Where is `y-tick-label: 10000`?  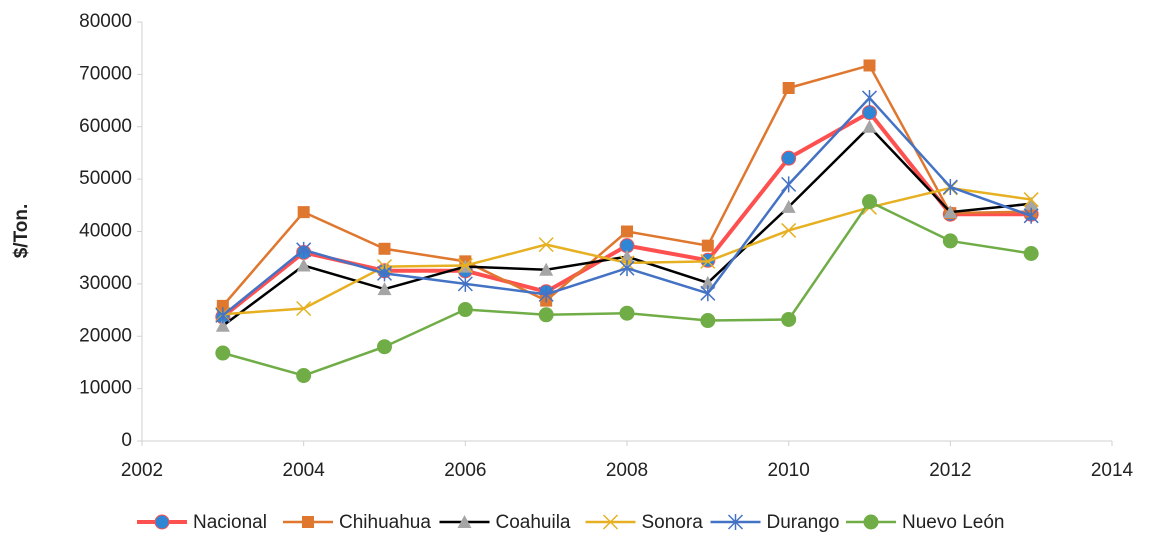
y-tick-label: 10000 is located at coordinates (105, 388).